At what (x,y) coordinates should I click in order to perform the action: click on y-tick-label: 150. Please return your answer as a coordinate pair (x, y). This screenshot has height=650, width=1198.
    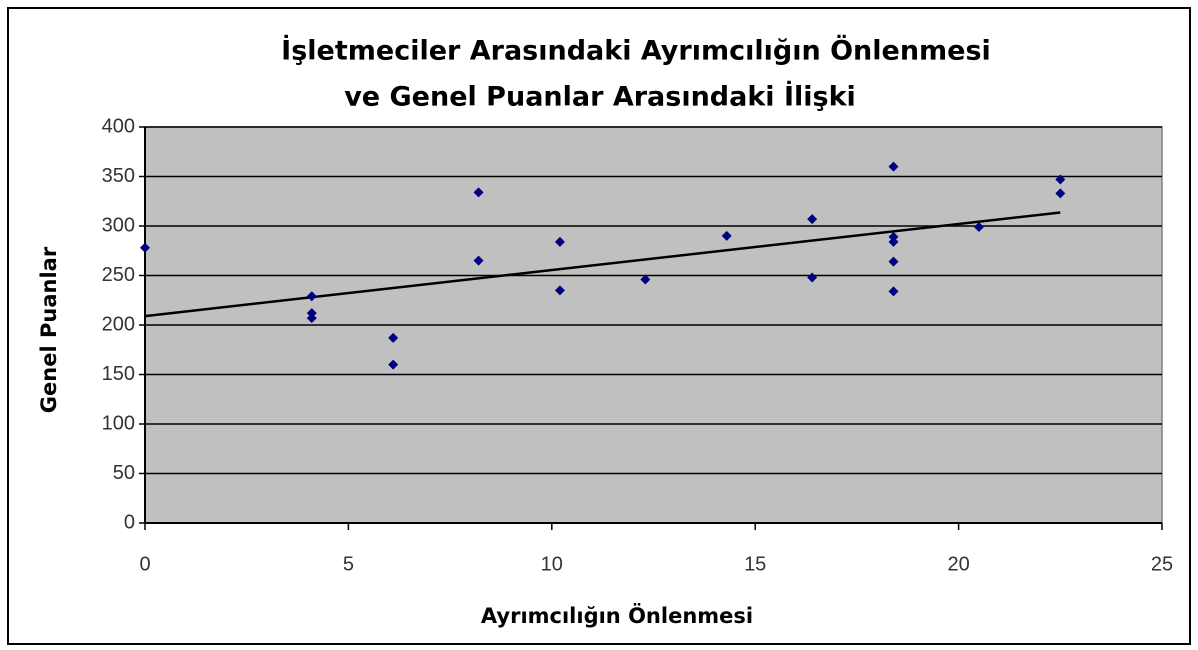
    Looking at the image, I should click on (118, 374).